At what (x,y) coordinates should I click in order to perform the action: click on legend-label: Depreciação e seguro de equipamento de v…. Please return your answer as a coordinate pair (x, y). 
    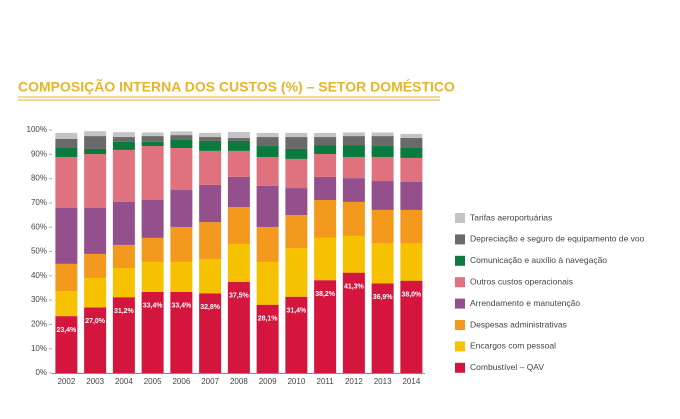
    Looking at the image, I should click on (557, 239).